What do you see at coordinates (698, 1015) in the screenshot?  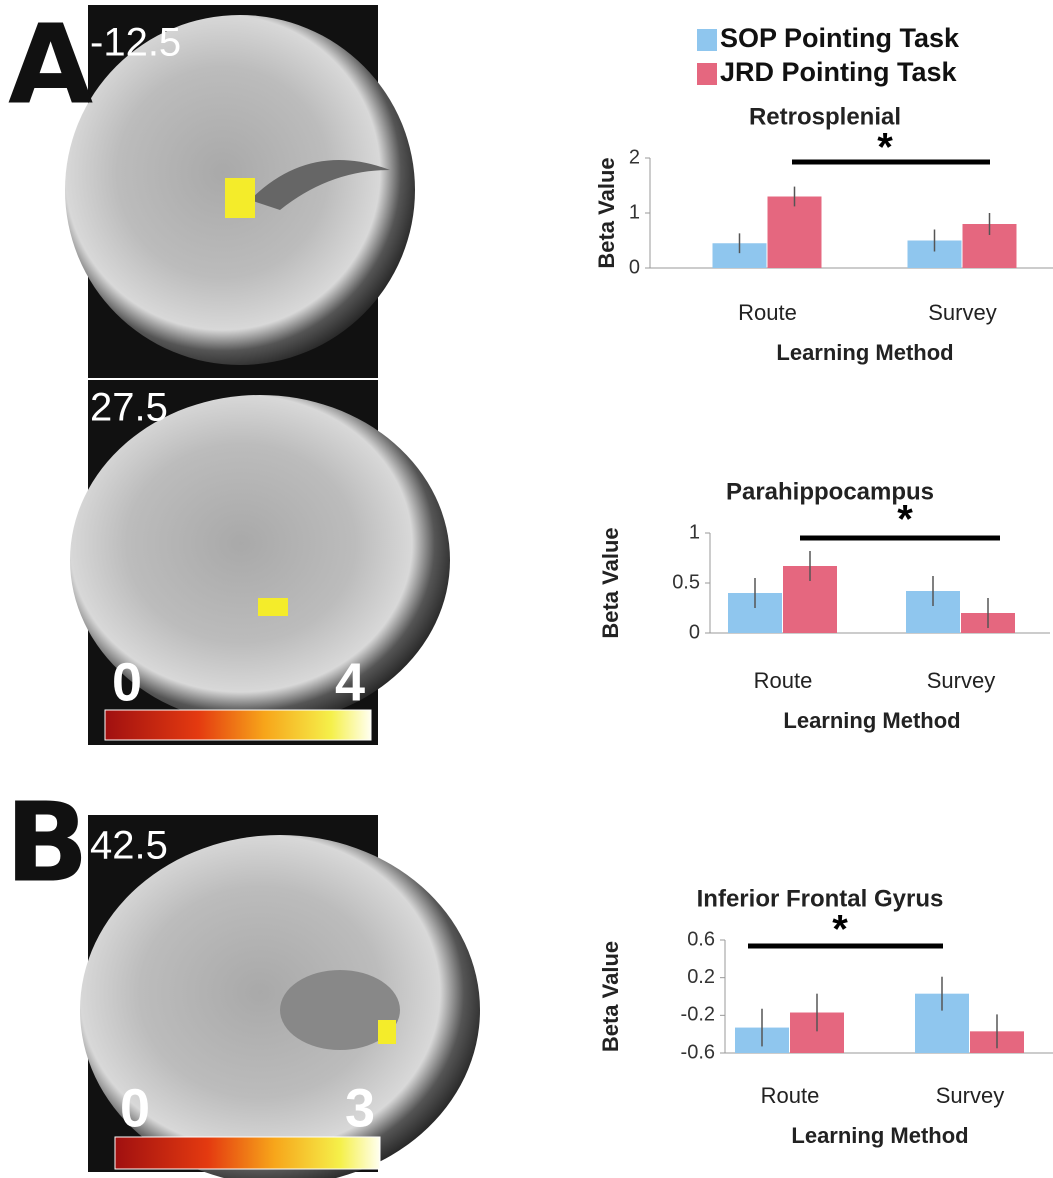 I see `y-tick-label: -0.2` at bounding box center [698, 1015].